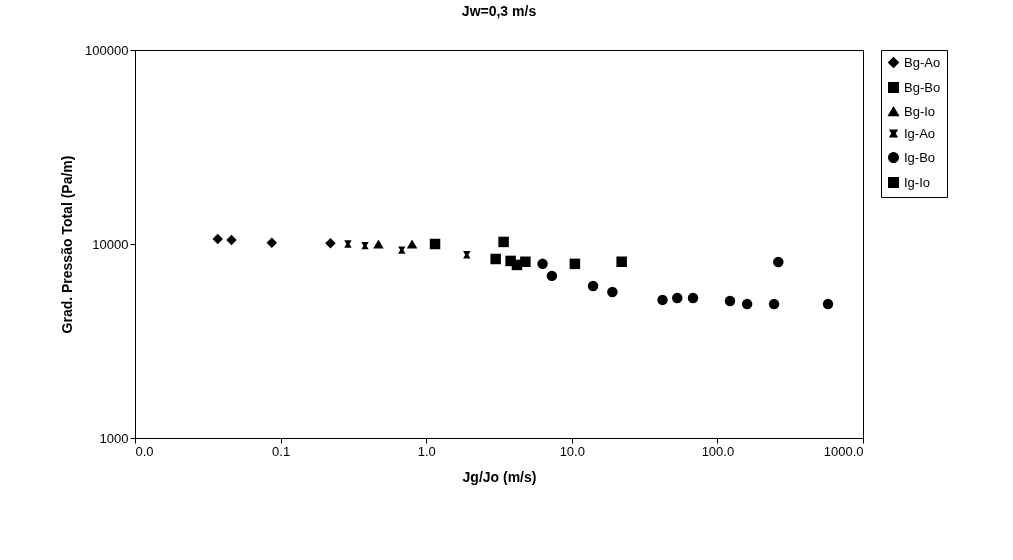 This screenshot has height=560, width=1013. What do you see at coordinates (718, 451) in the screenshot?
I see `x-tick-label: 100.0` at bounding box center [718, 451].